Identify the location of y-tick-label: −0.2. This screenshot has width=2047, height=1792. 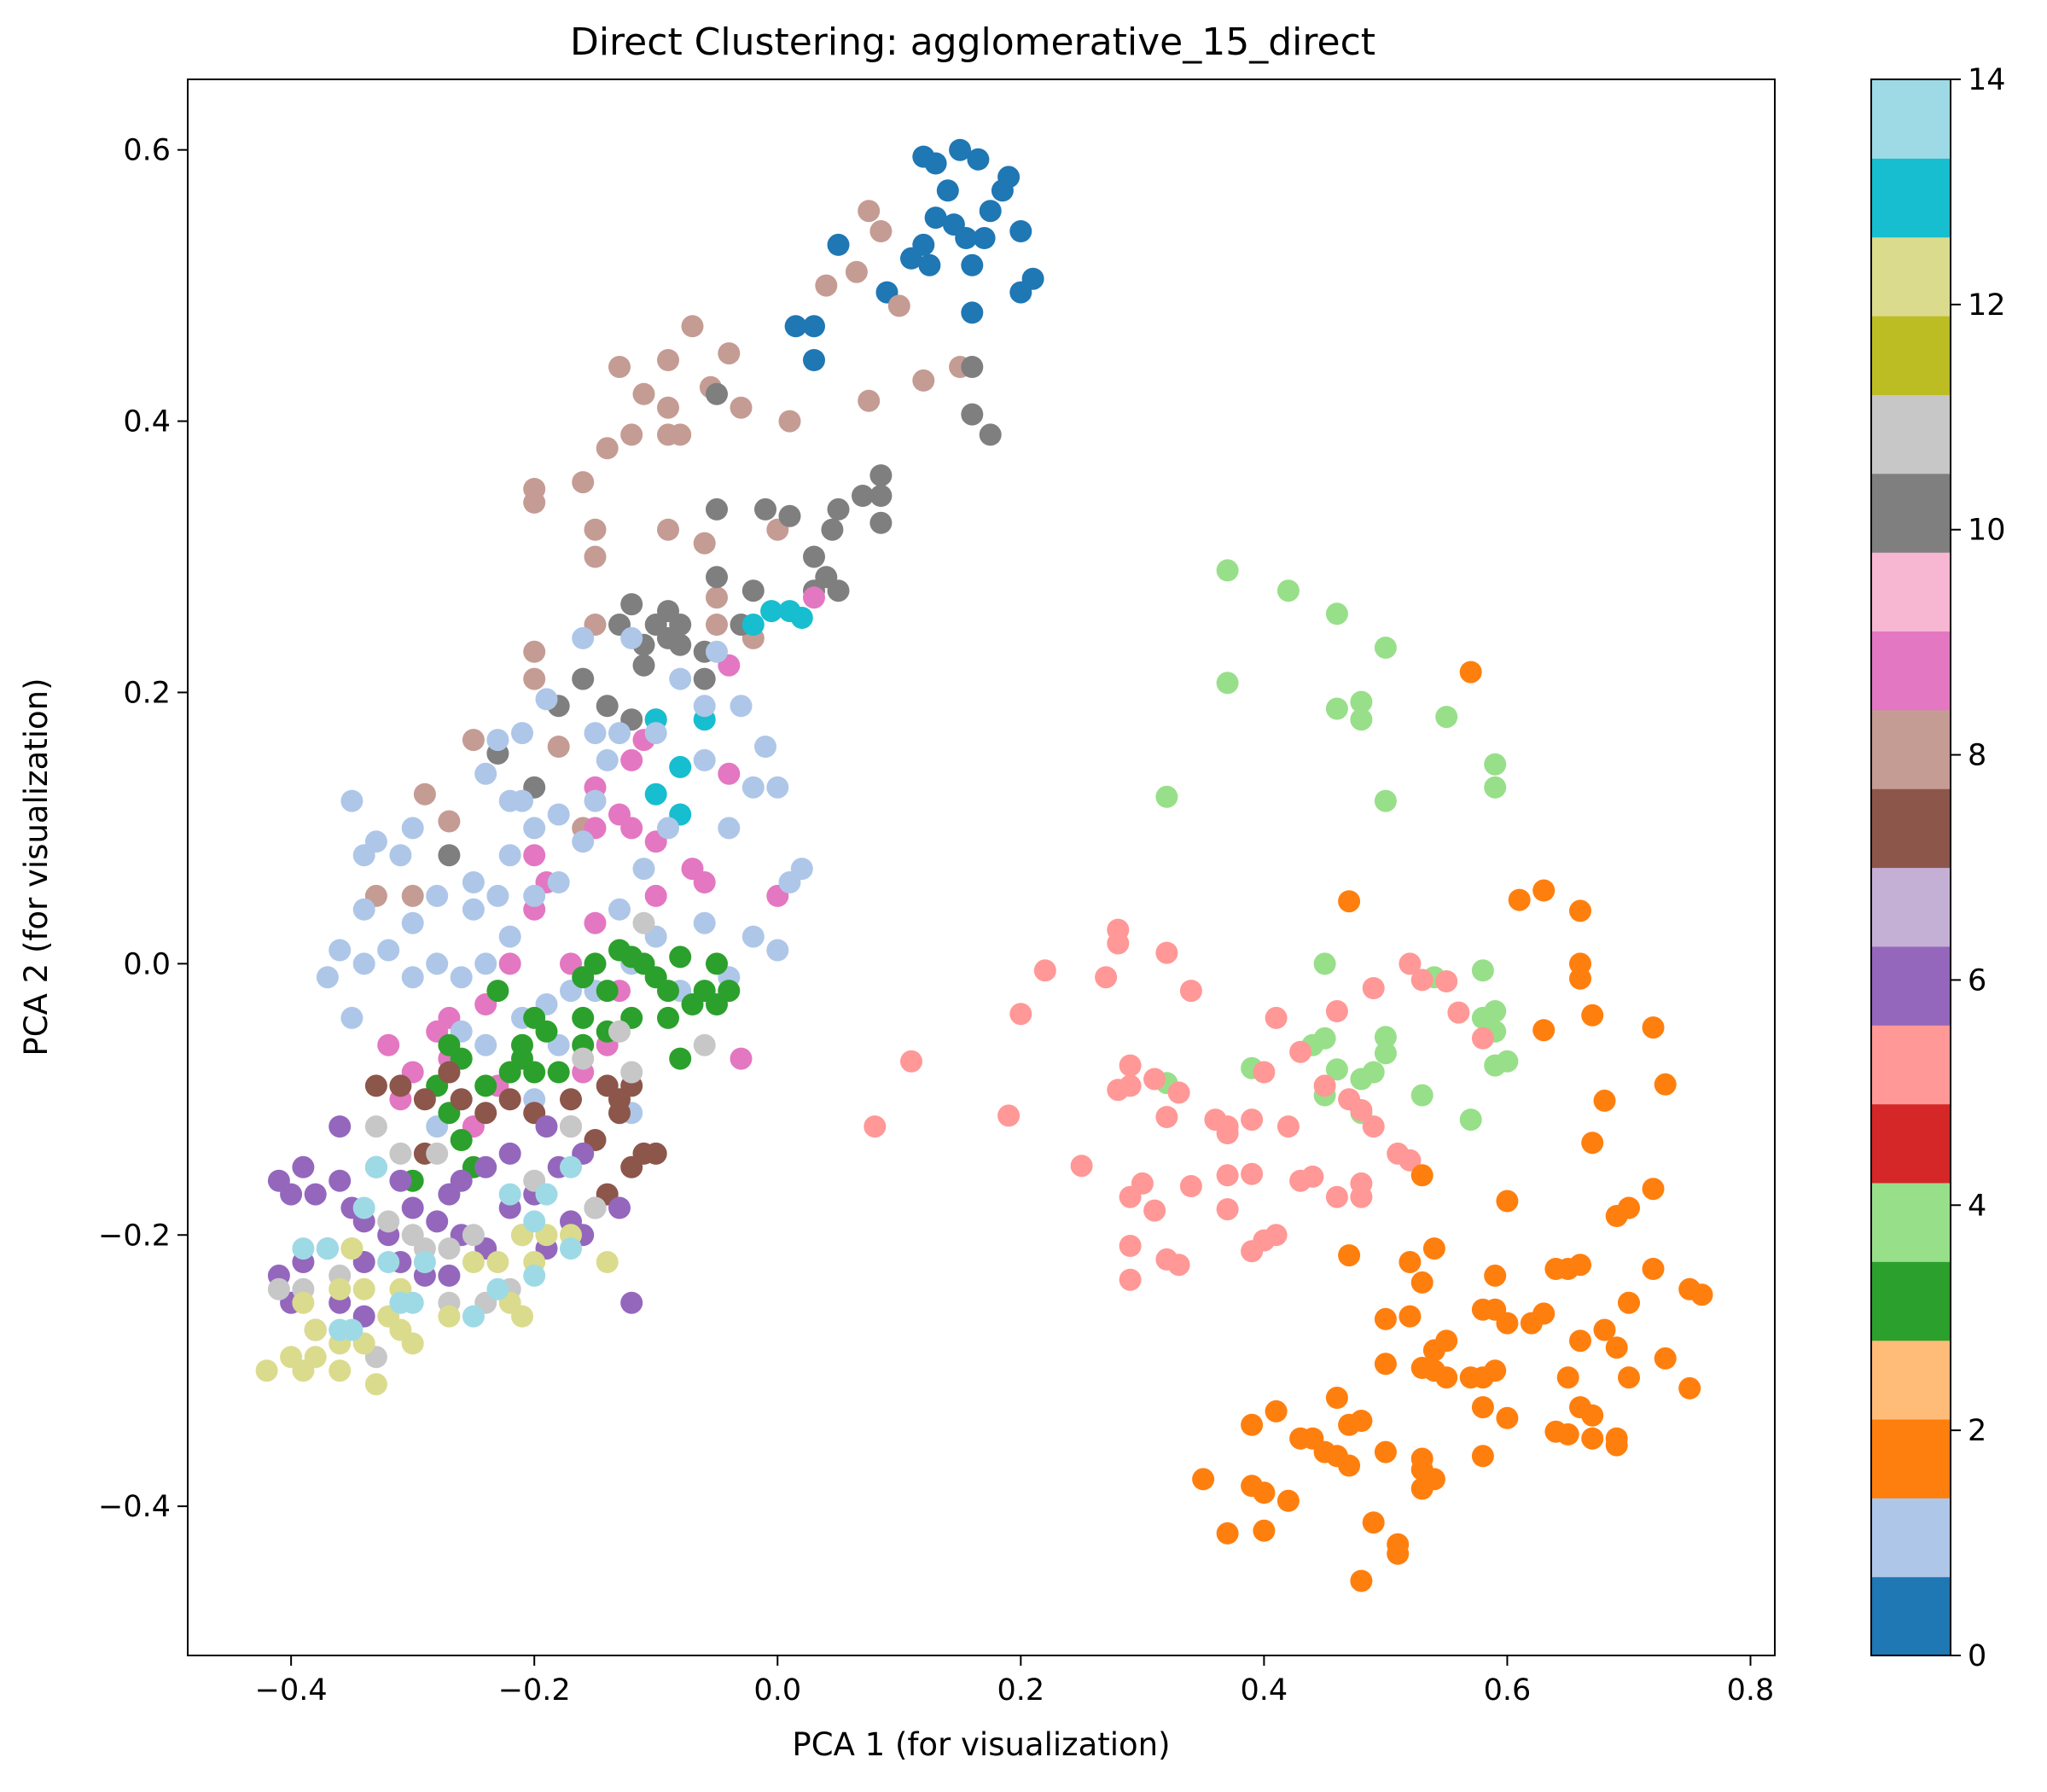
(134, 1236).